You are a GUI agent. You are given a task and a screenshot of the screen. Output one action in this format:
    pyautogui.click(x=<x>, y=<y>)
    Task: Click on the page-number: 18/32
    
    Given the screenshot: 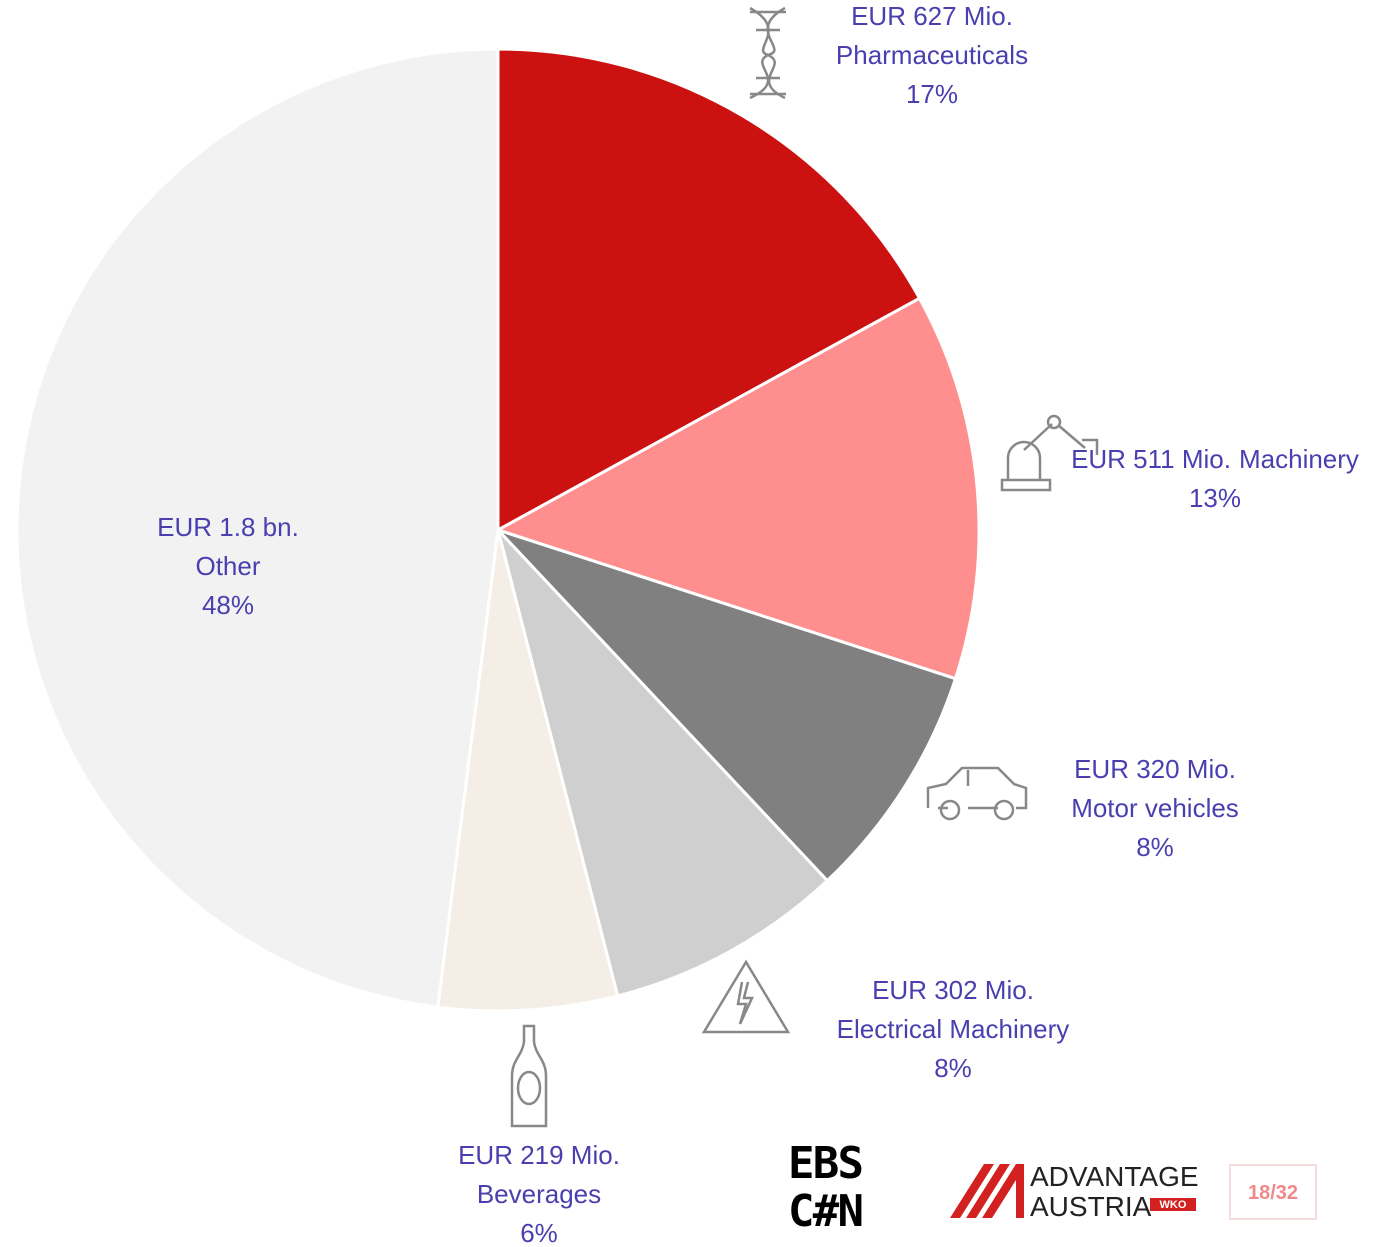 What is the action you would take?
    pyautogui.click(x=1273, y=1193)
    